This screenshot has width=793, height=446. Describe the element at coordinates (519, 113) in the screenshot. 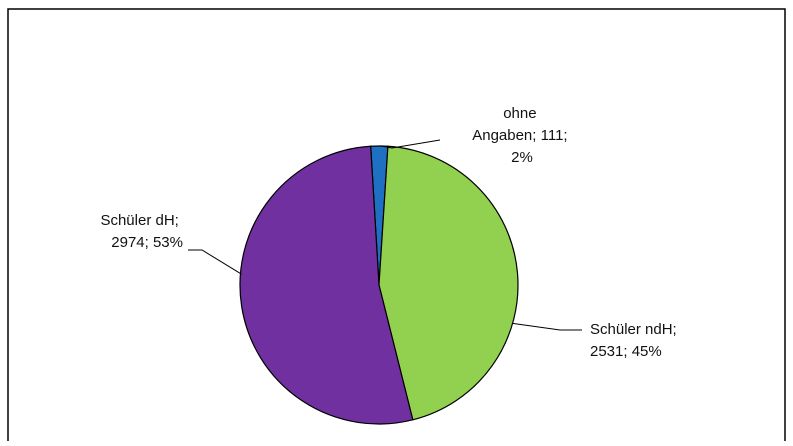

I see `data-label-line: ohne` at that location.